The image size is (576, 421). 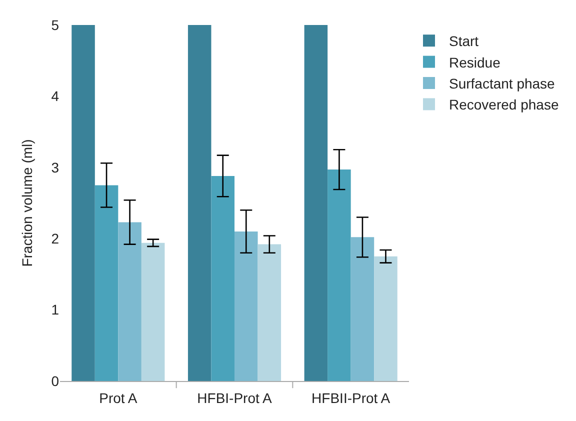 I want to click on legend-label: Recovered phase, so click(x=504, y=104).